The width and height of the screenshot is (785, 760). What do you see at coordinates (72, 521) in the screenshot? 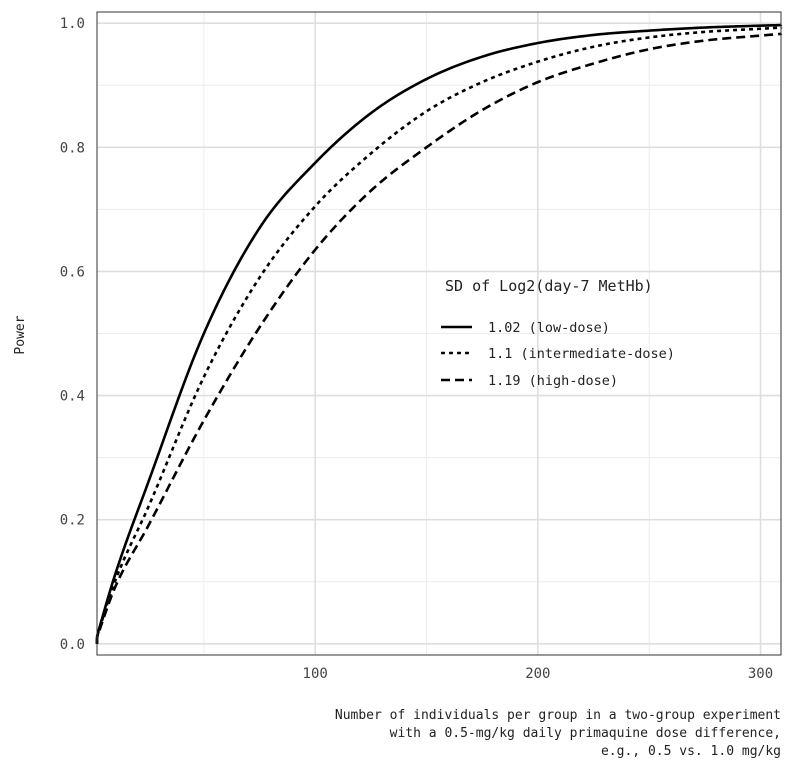
I see `y-tick-label: 0.2` at bounding box center [72, 521].